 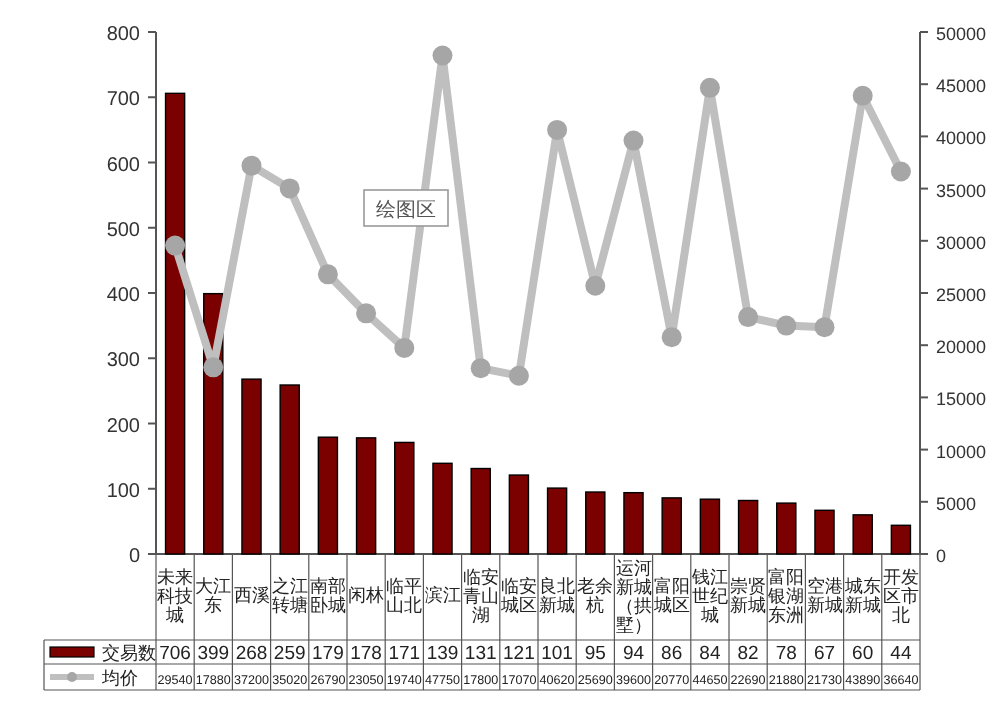 What do you see at coordinates (824, 654) in the screenshot?
I see `data-label: 67` at bounding box center [824, 654].